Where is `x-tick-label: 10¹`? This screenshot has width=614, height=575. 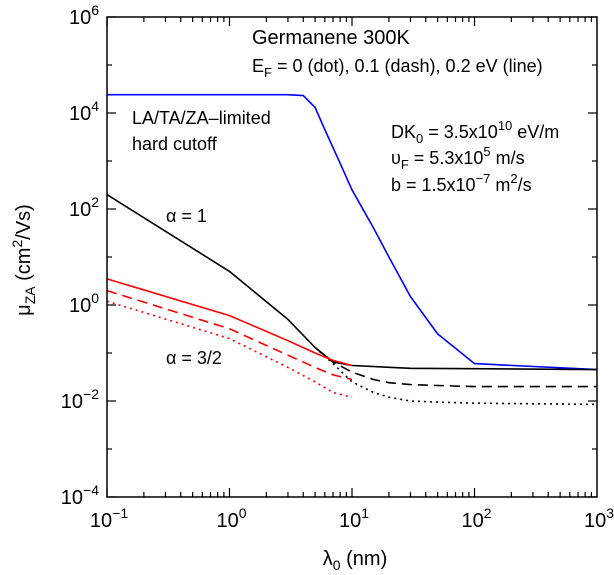 x-tick-label: 10¹ is located at coordinates (354, 518).